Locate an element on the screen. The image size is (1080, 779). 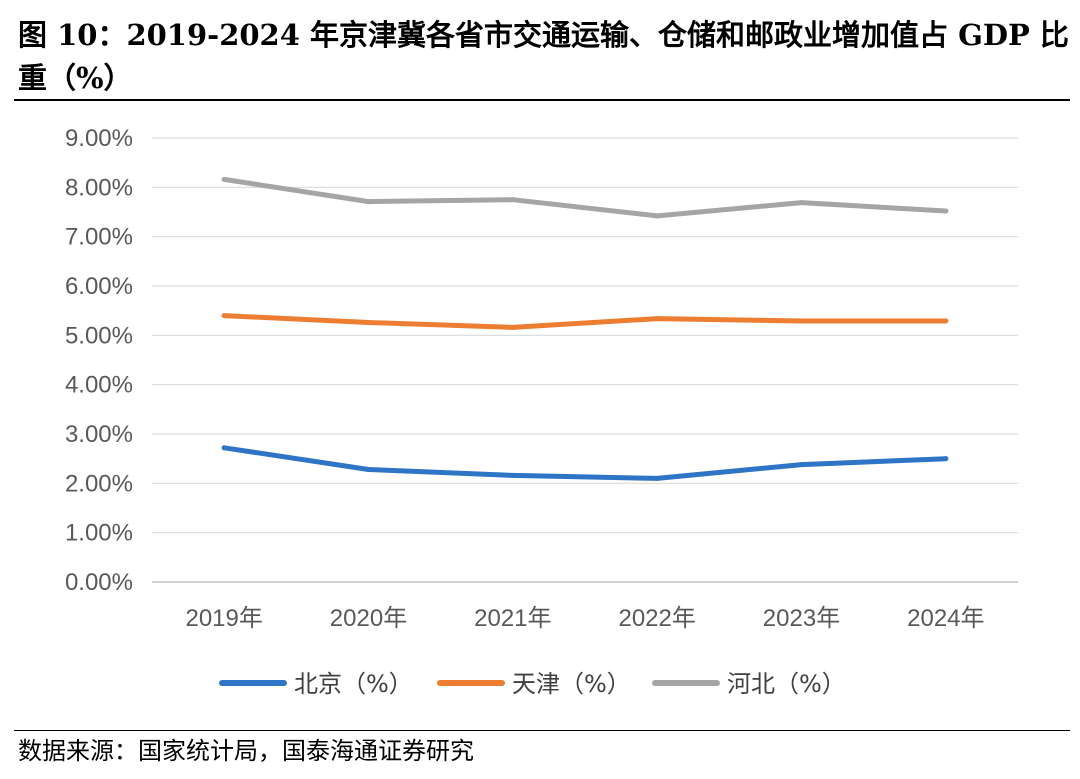
y-tick-label: 8.00% is located at coordinates (99, 187).